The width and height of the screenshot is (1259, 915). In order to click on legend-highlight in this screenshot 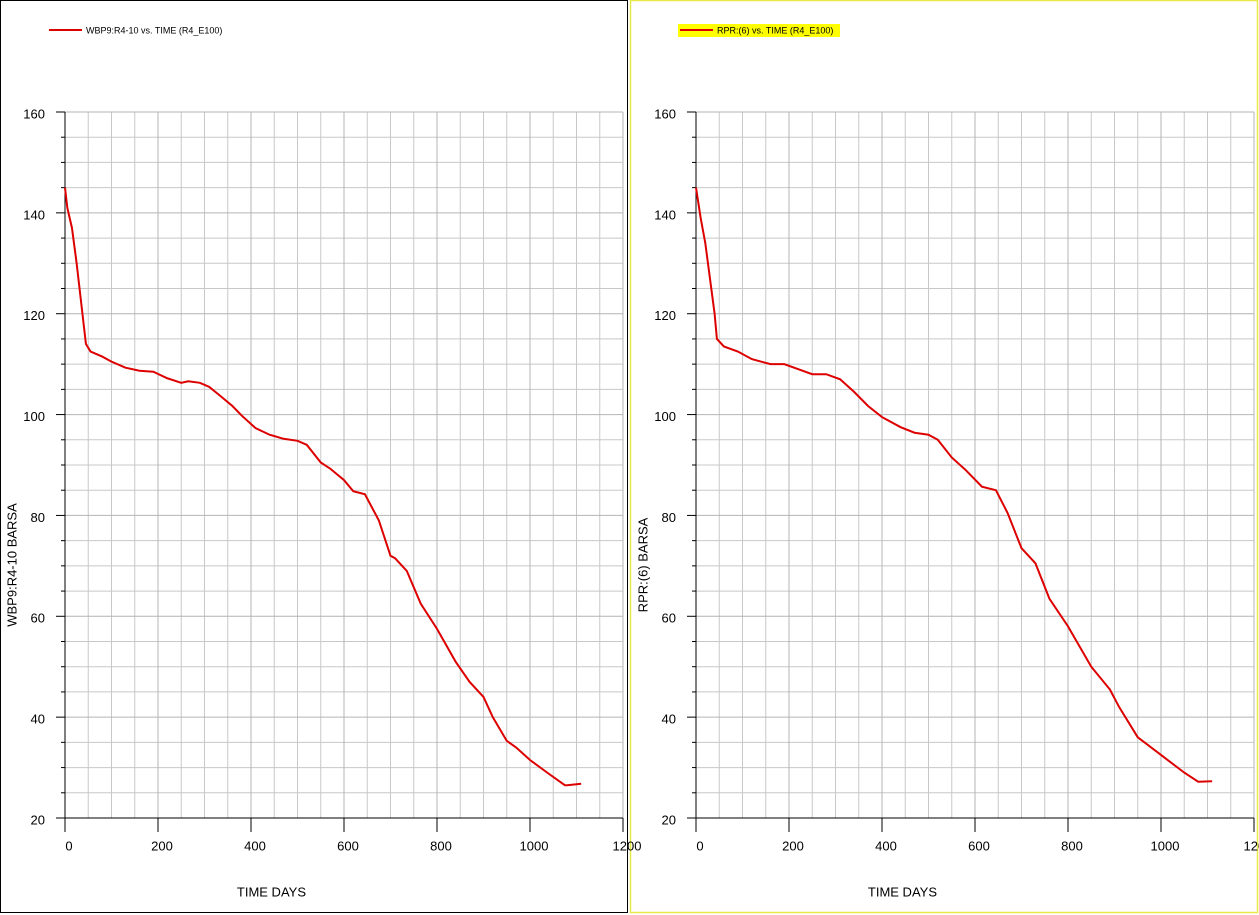, I will do `click(759, 30)`.